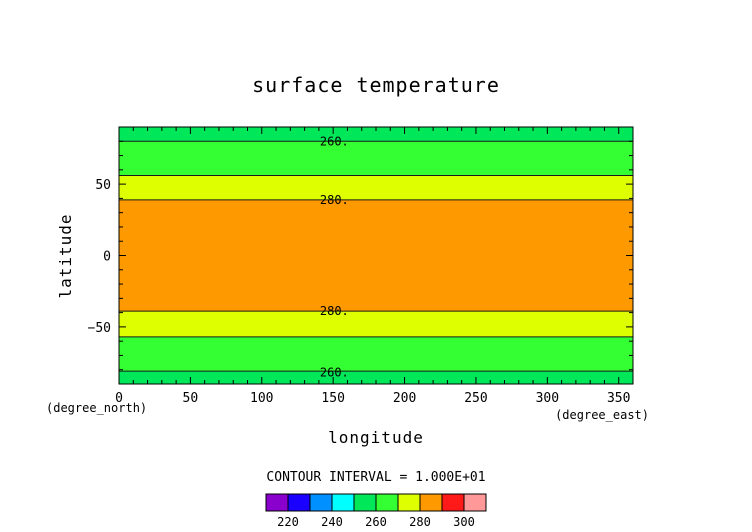 The width and height of the screenshot is (752, 532). What do you see at coordinates (334, 256) in the screenshot?
I see `contour-labels: 260. 280. 280. 260.` at bounding box center [334, 256].